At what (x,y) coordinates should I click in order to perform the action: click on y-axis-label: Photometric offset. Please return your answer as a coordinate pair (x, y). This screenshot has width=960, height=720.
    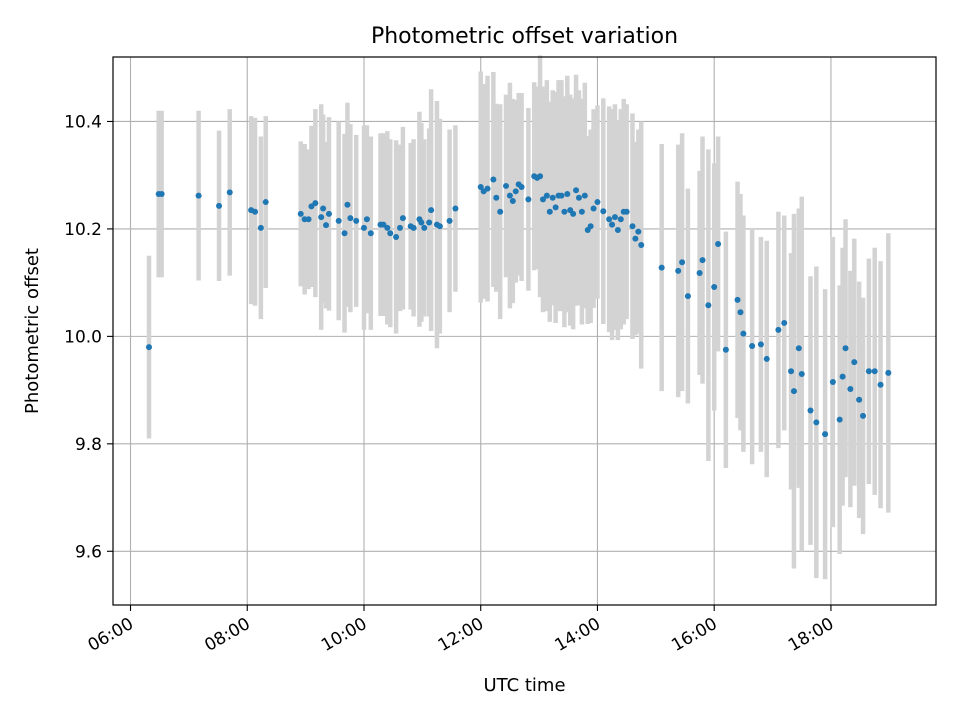
    Looking at the image, I should click on (32, 331).